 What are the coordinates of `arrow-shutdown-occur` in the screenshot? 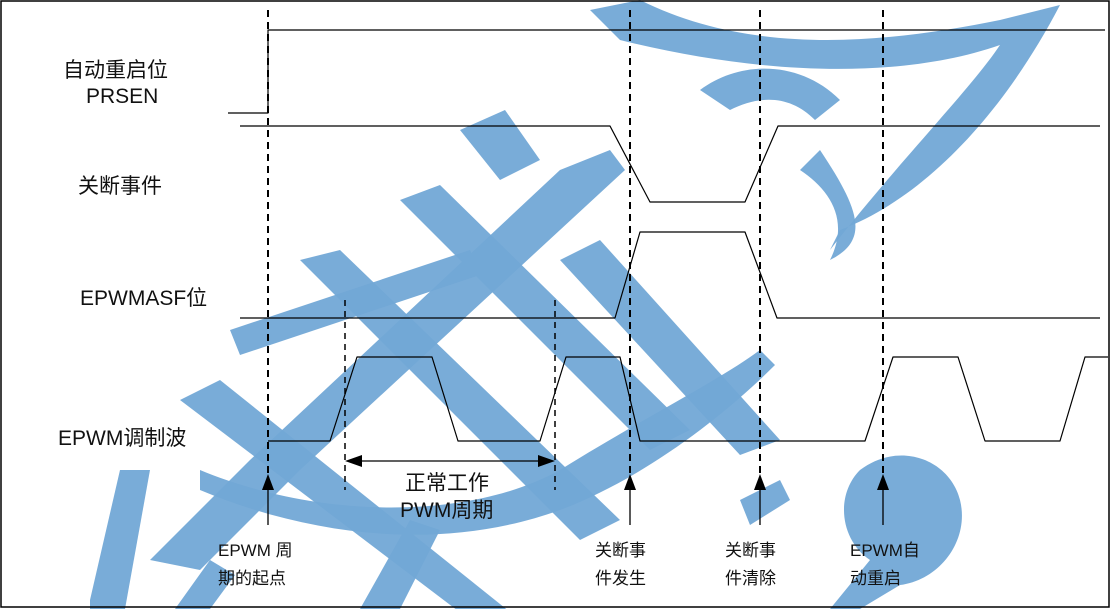 It's located at (630, 499).